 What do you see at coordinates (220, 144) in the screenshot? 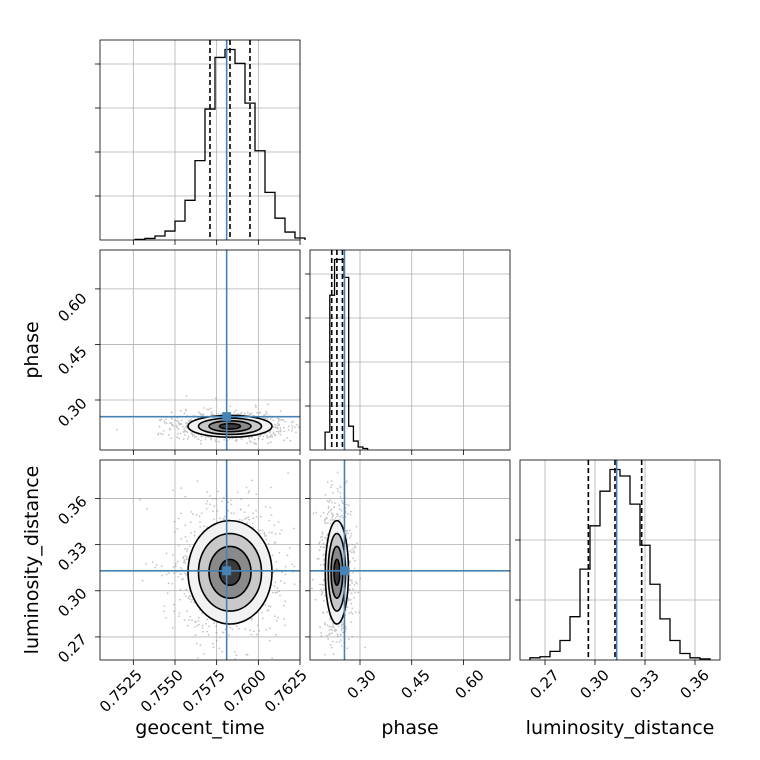
I see `hist-step-geocent_time` at bounding box center [220, 144].